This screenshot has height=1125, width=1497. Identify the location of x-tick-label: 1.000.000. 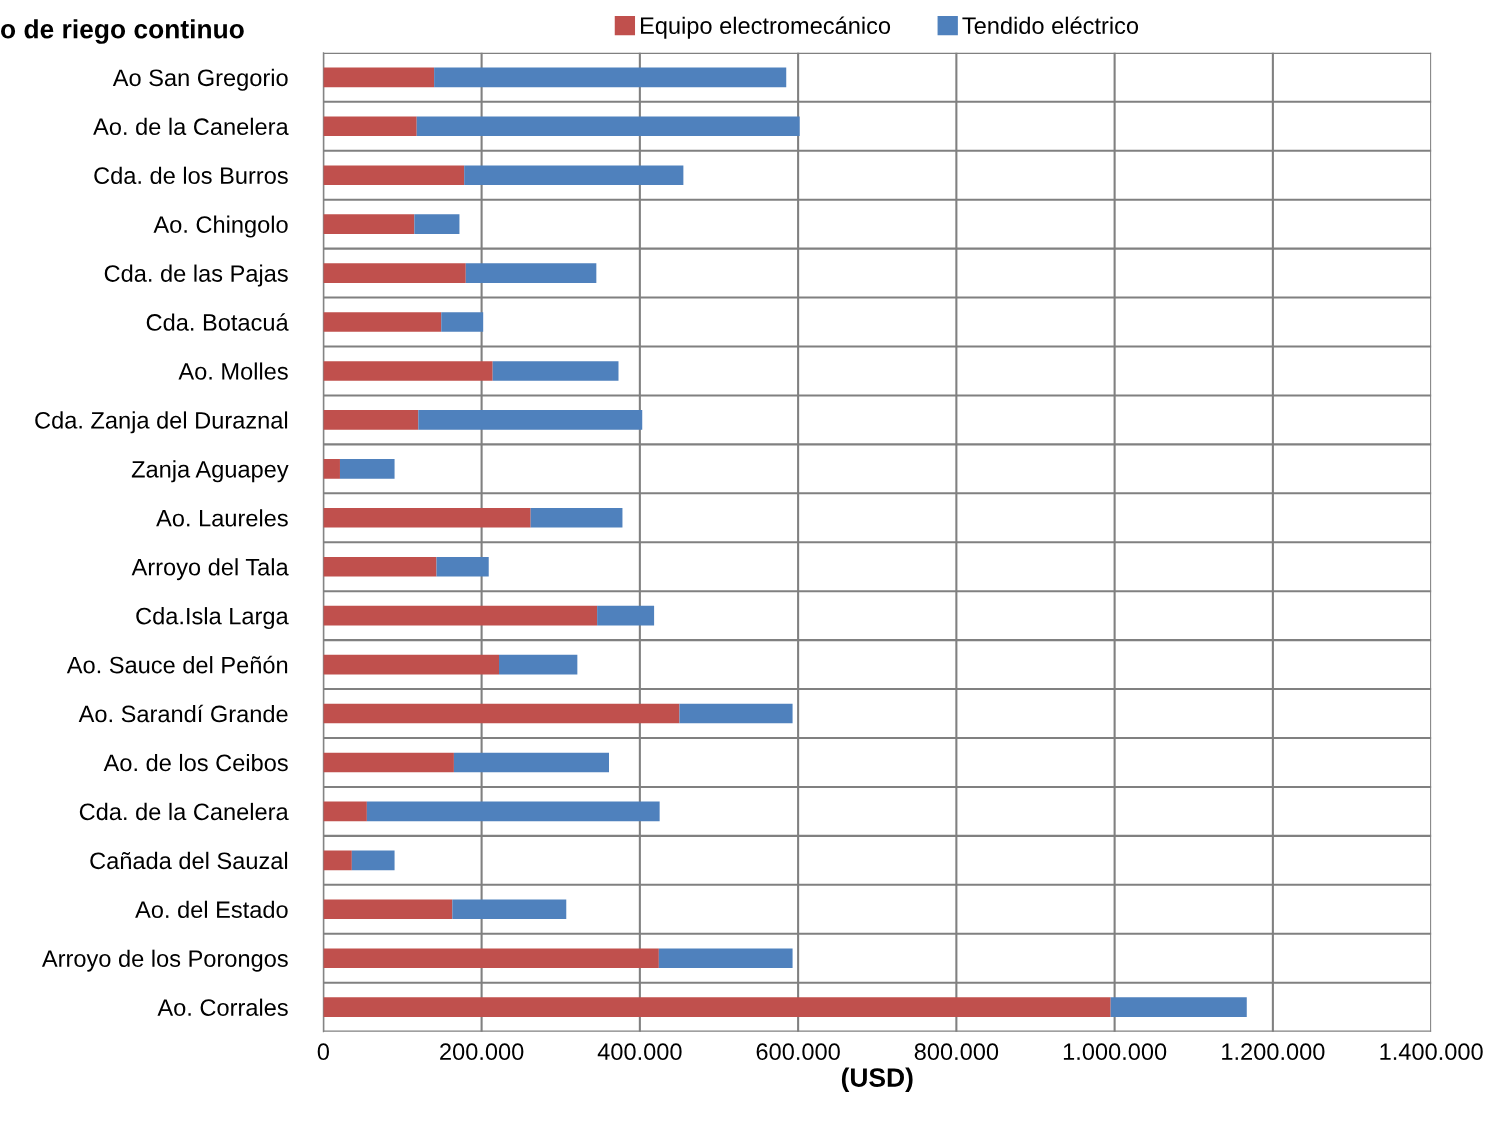
(1115, 1052).